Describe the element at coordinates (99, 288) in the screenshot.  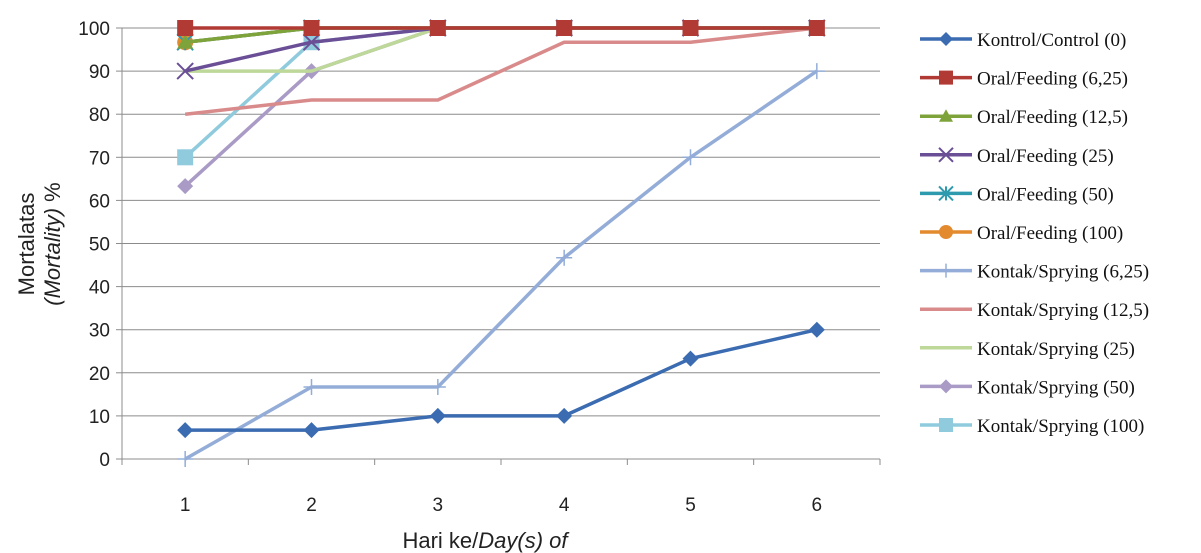
I see `y-tick-label-4: 40` at that location.